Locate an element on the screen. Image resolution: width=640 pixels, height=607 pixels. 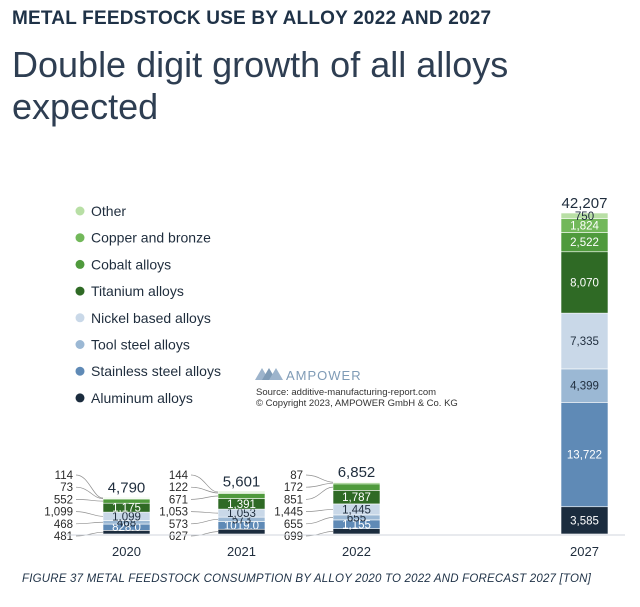
bar-value-label: 1,445 is located at coordinates (356, 510).